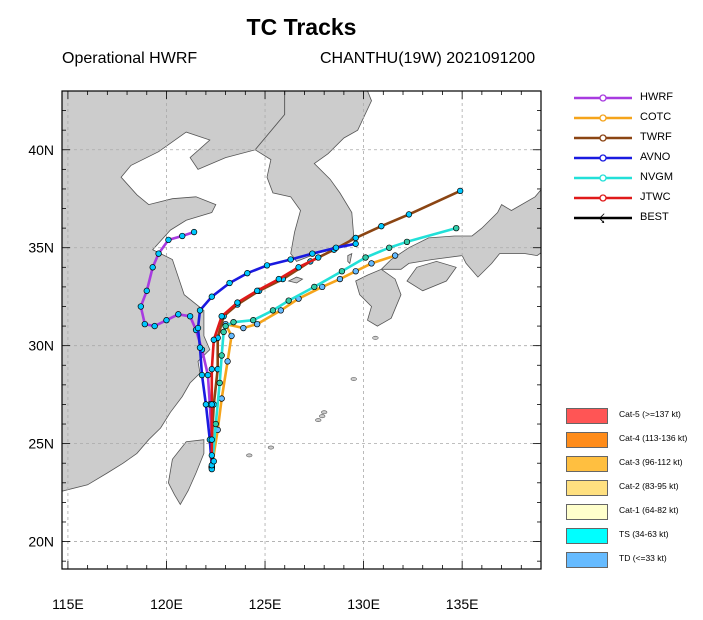 The image size is (703, 620). Describe the element at coordinates (41, 542) in the screenshot. I see `y-tick-label: 20N` at that location.